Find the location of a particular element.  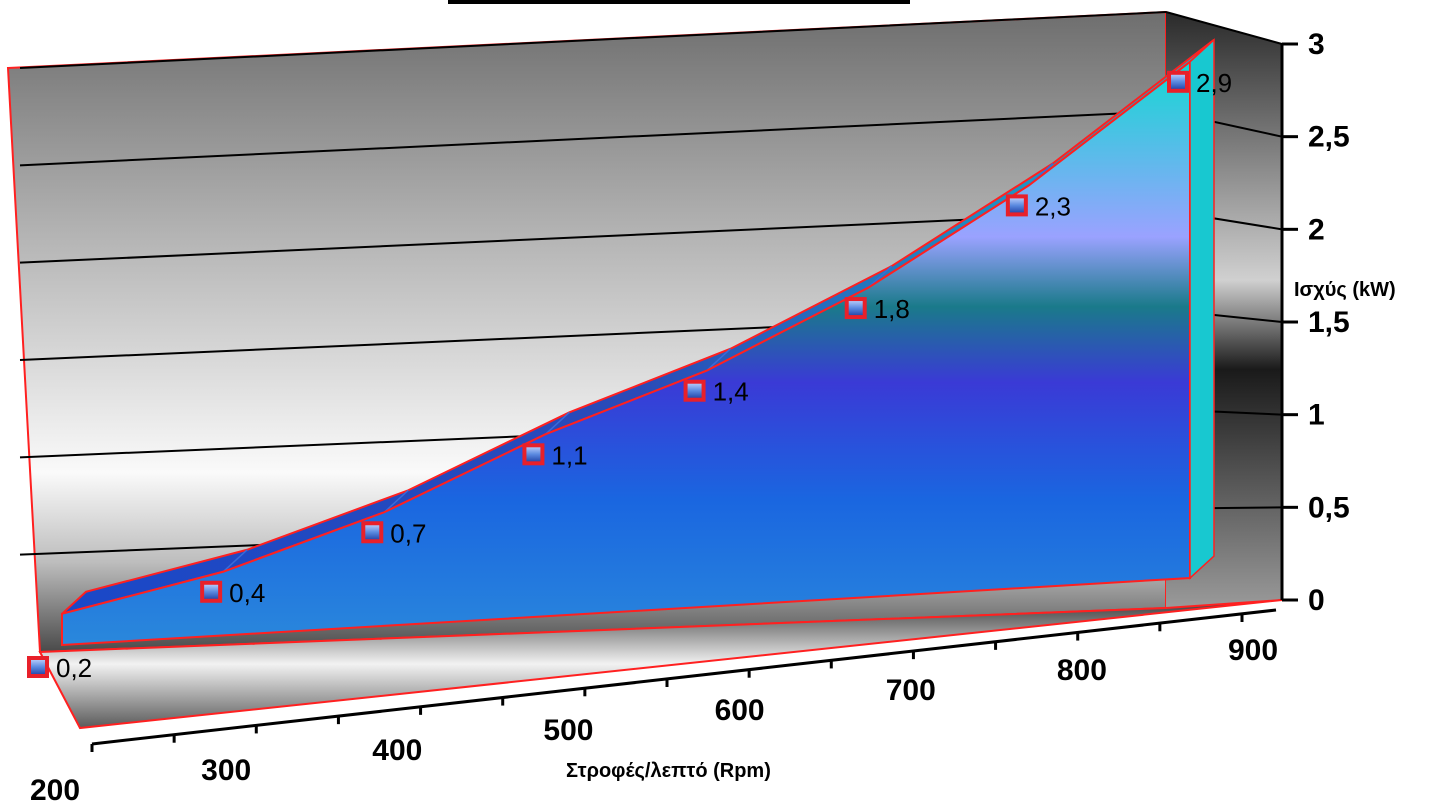

x-tick-label: 300 is located at coordinates (226, 770).